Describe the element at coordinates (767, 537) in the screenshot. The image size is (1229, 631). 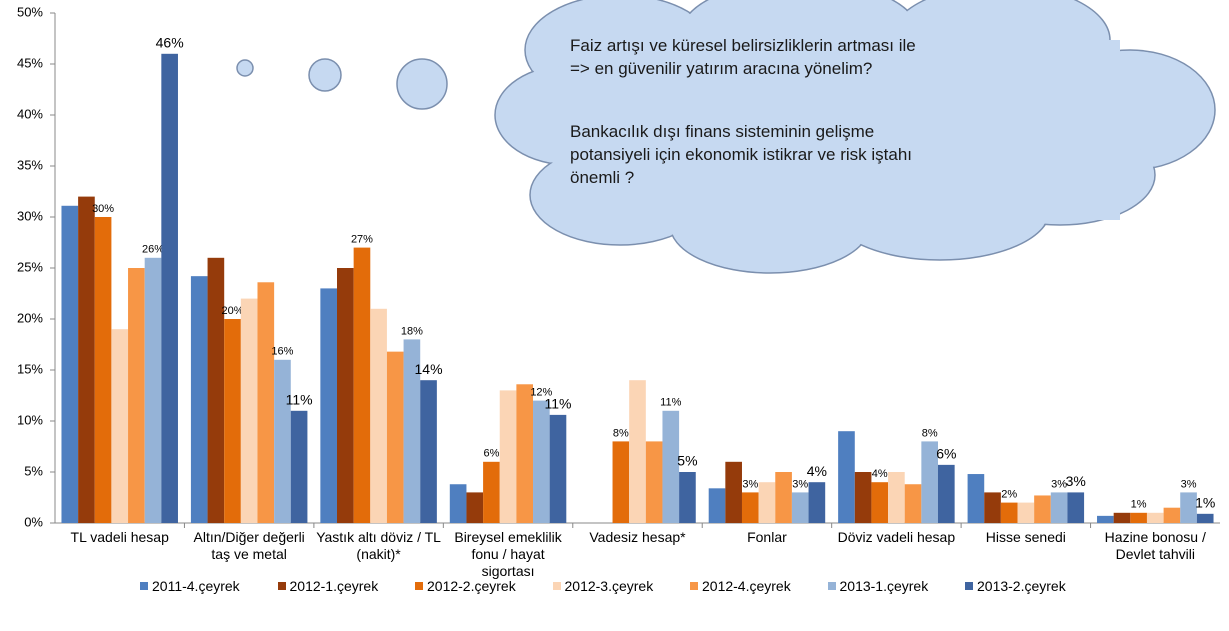
I see `x-tick-label: Fonlar` at that location.